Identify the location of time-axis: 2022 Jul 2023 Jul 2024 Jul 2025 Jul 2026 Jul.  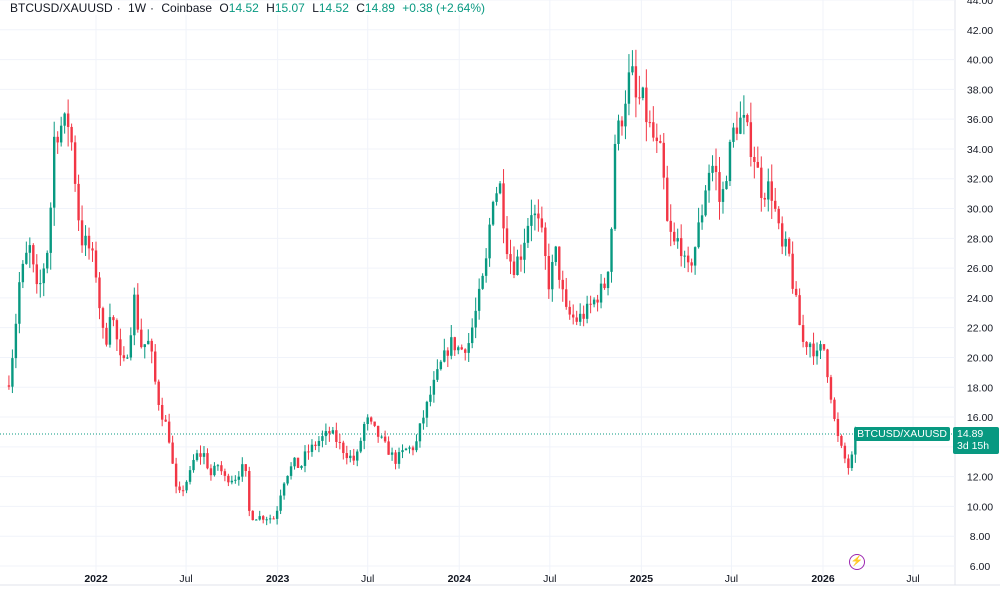
(501, 579).